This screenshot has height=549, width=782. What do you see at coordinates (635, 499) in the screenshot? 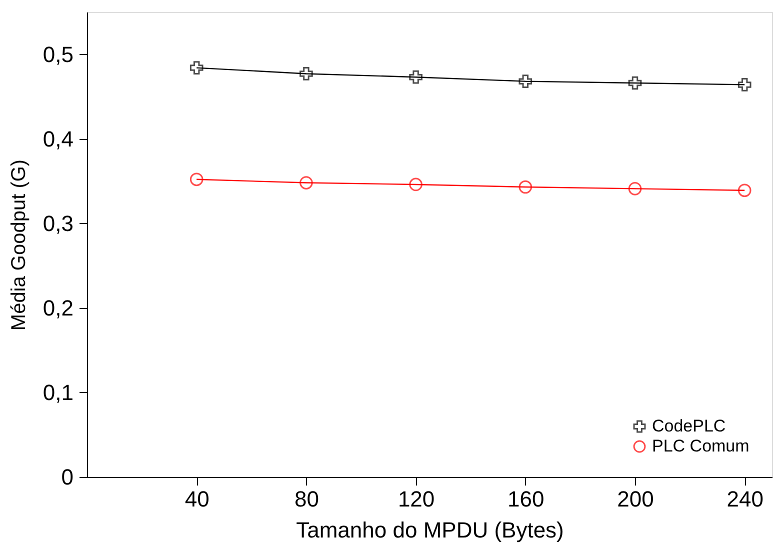
I see `x-tick-label: 200` at bounding box center [635, 499].